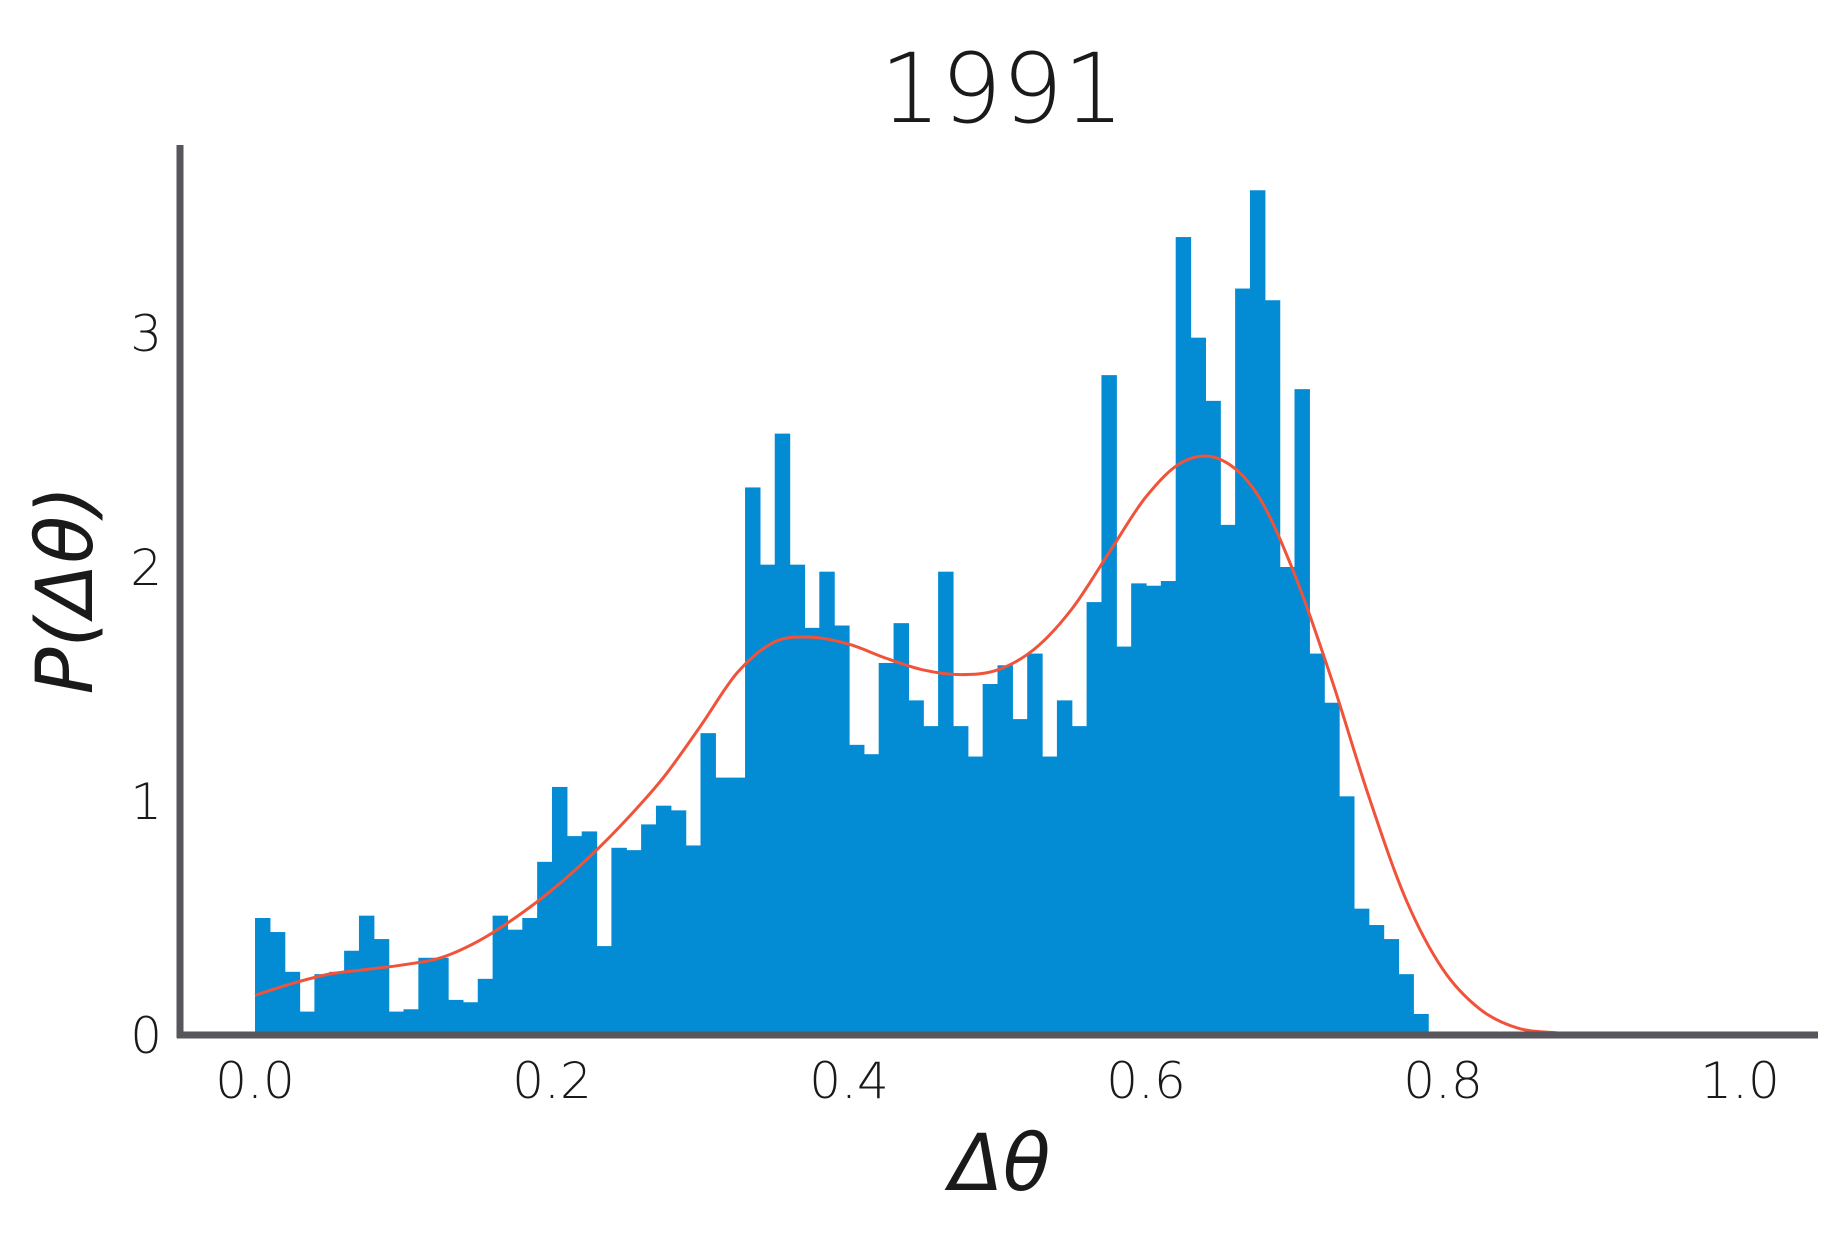 The image size is (1834, 1234). I want to click on y-axis-label: P(Δθ), so click(66, 590).